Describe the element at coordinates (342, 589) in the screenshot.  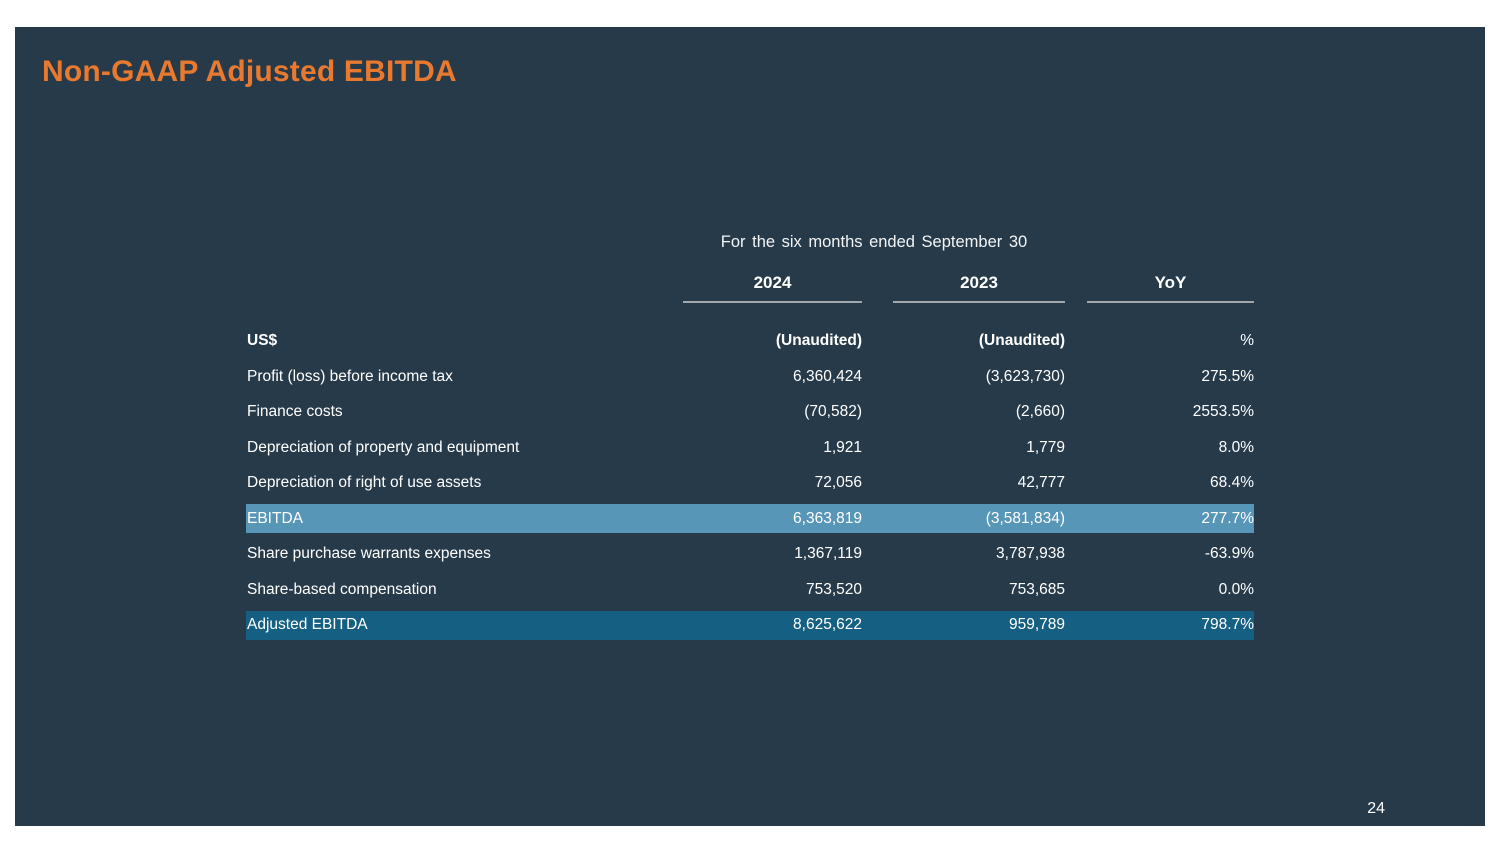
I see `row-label: Share-based compensation` at that location.